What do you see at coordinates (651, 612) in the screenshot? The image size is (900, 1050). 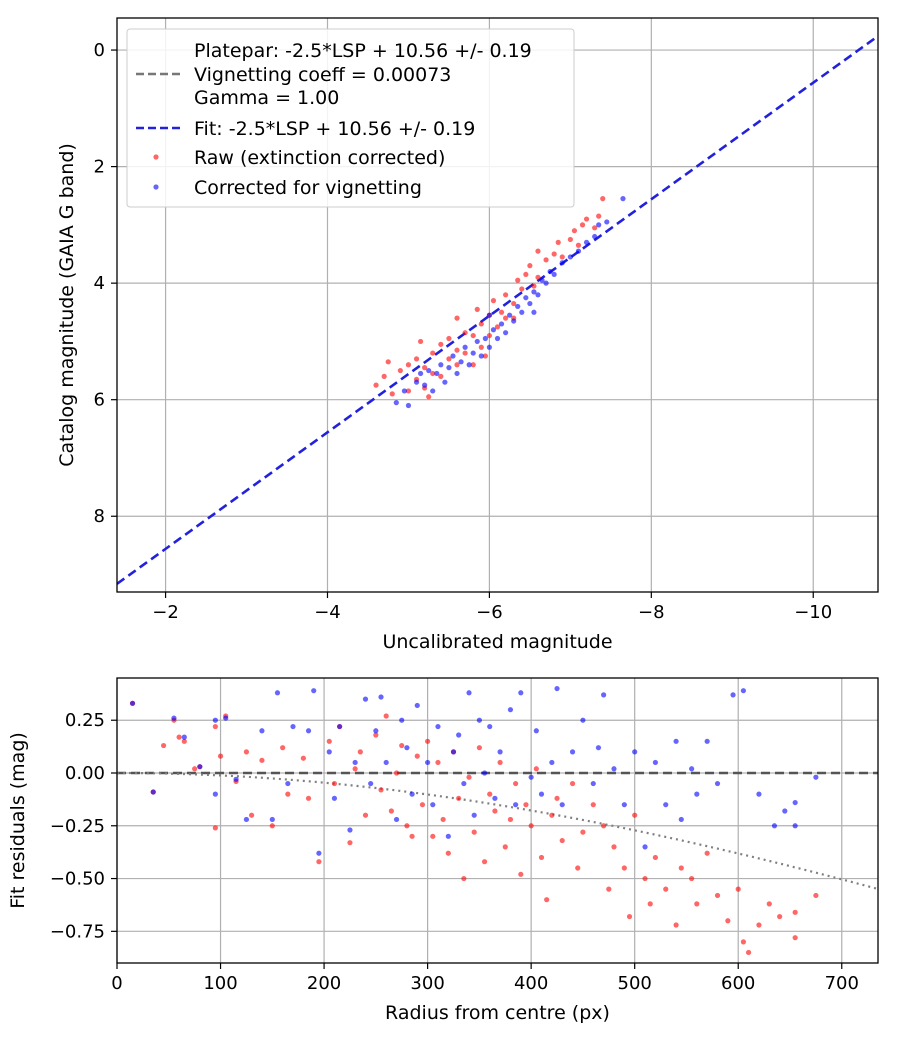 I see `x-tick-label: −8` at bounding box center [651, 612].